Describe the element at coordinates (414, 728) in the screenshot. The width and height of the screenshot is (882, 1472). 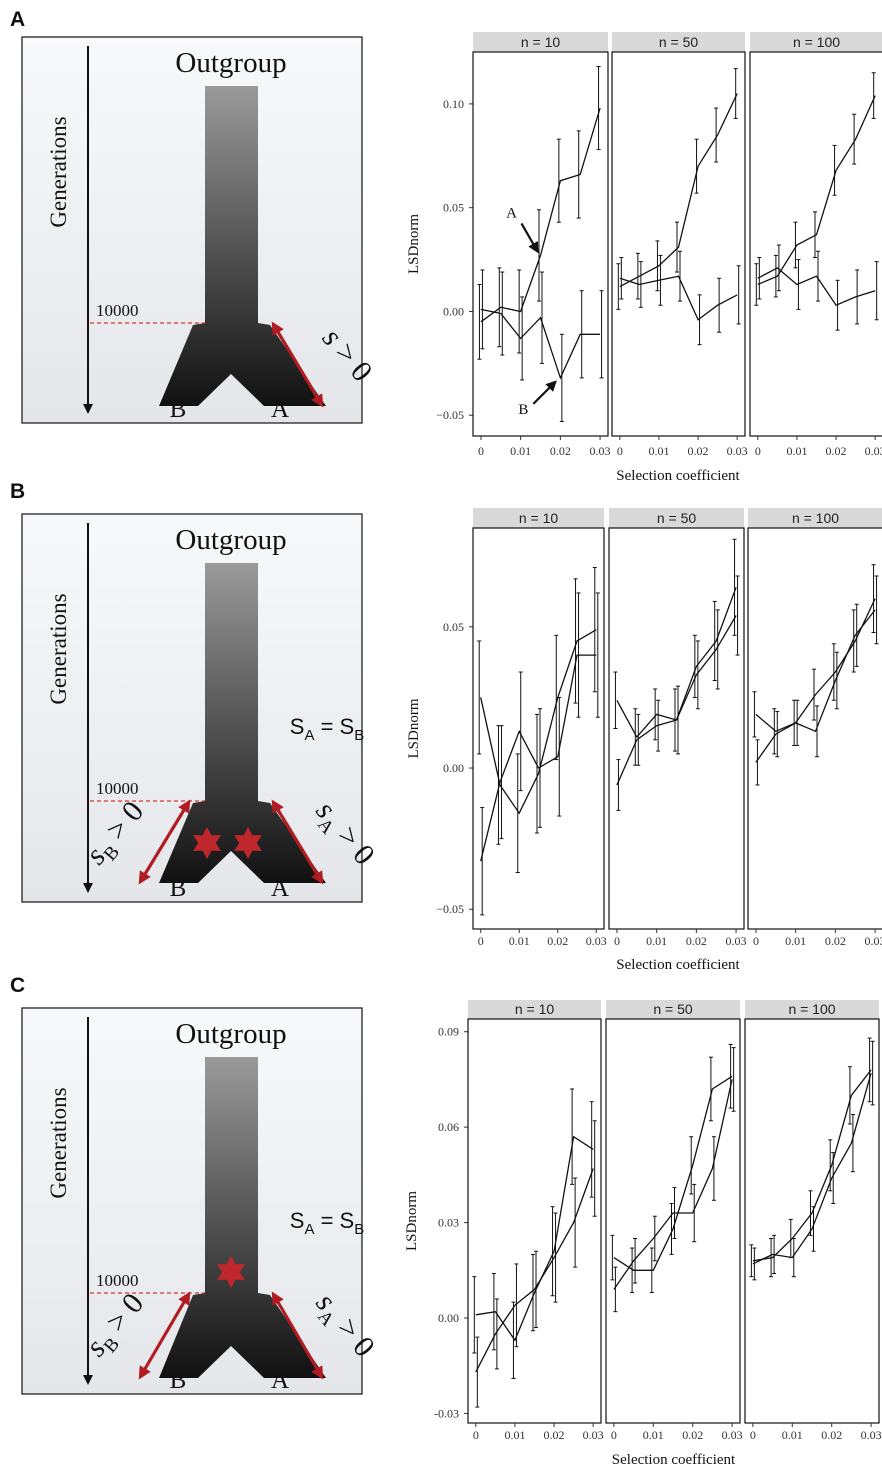
I see `y-axis-title: LSDnorm` at that location.